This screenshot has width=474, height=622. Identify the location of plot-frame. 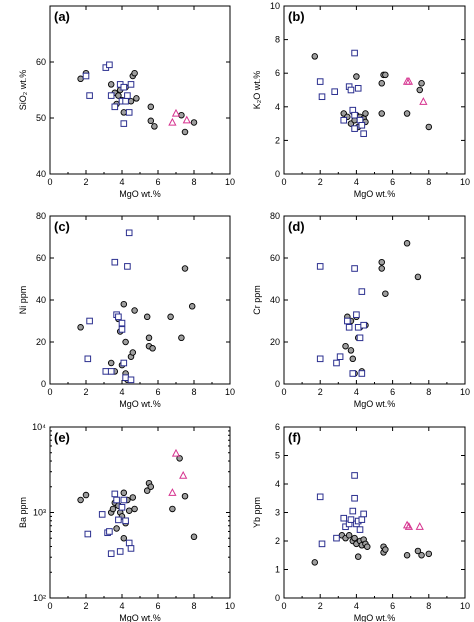
(374, 512).